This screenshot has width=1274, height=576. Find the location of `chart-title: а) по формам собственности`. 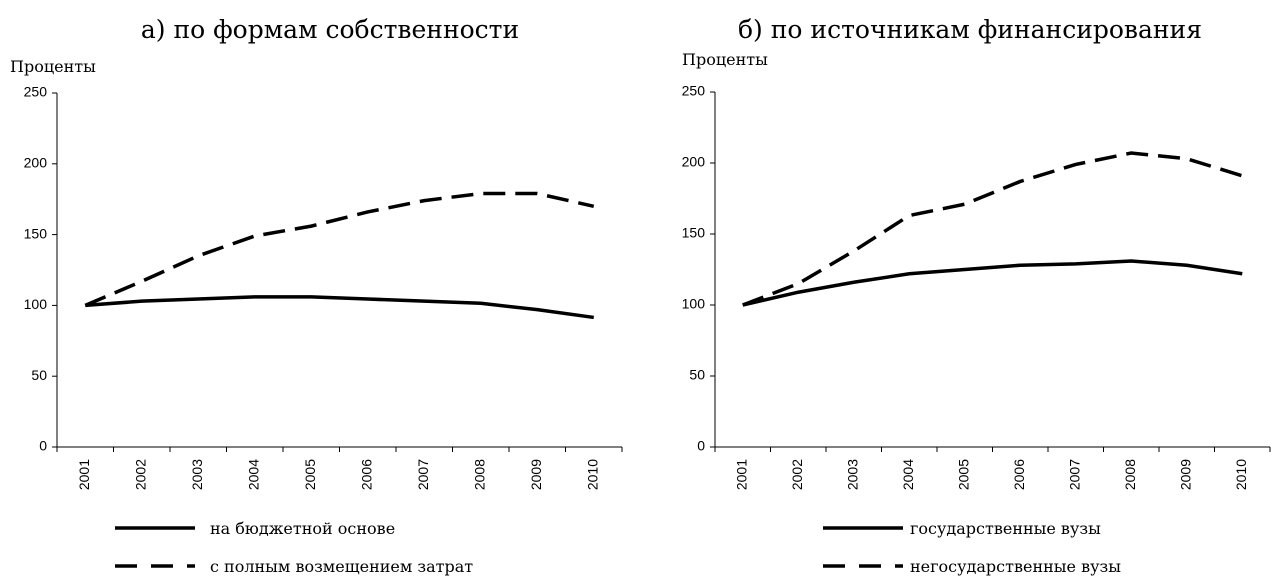

chart-title: а) по формам собственности is located at coordinates (330, 29).